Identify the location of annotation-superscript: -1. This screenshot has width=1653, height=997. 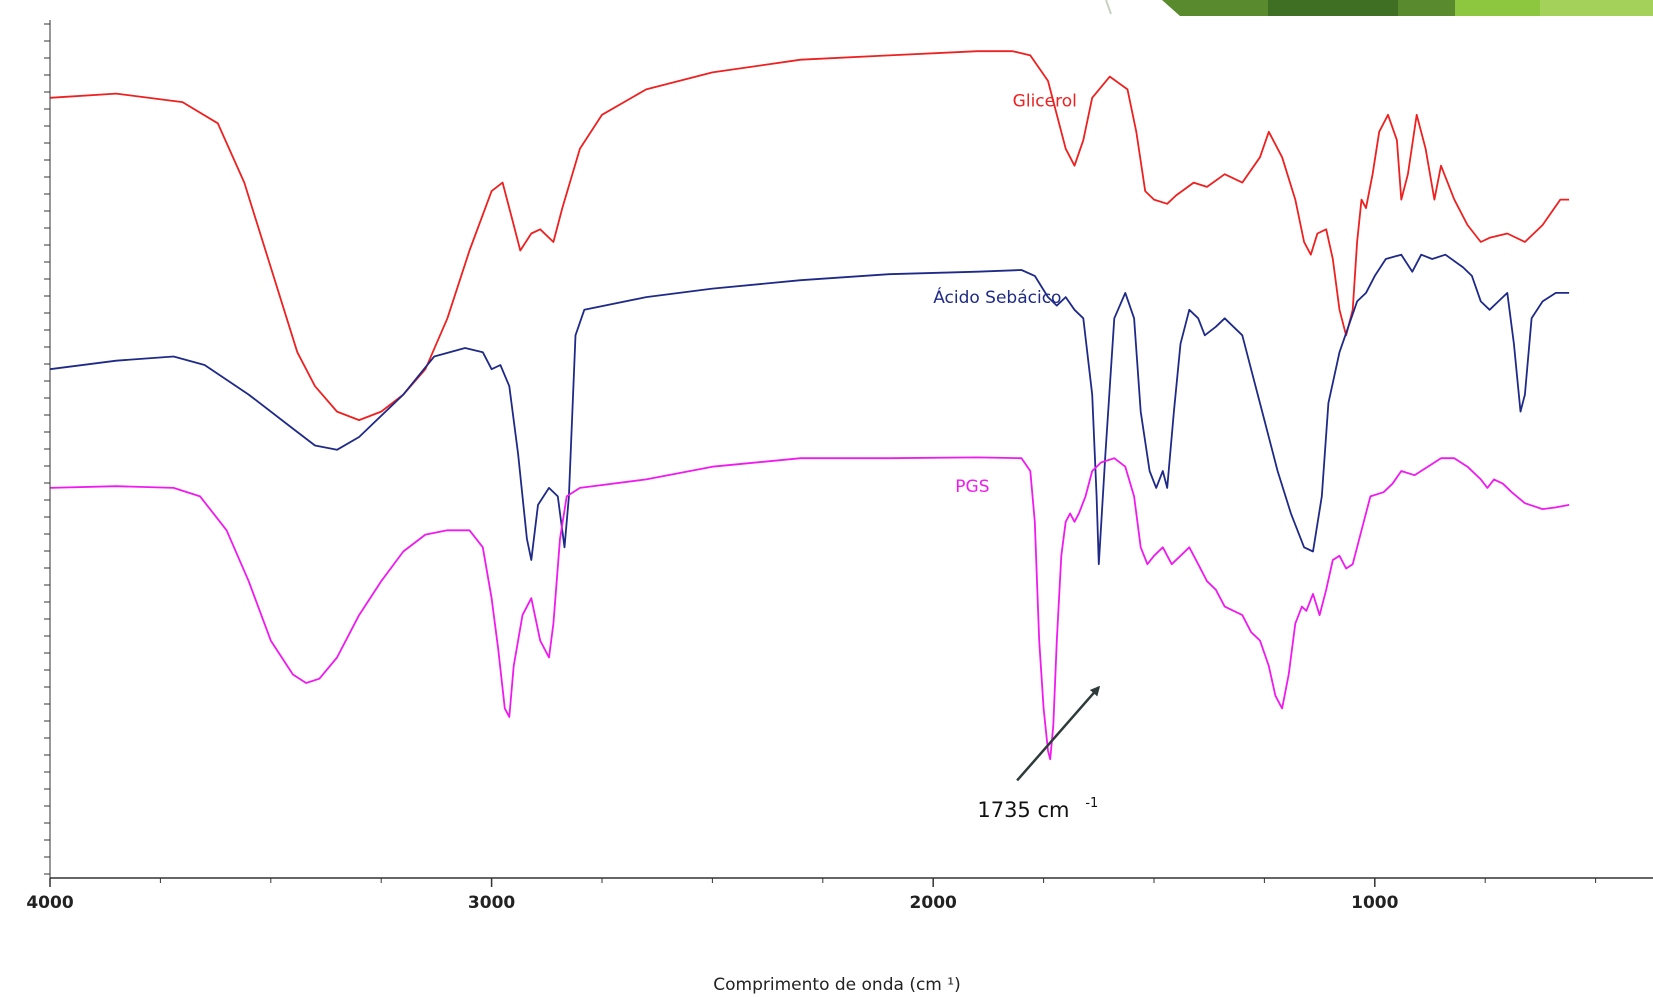
(1091, 803).